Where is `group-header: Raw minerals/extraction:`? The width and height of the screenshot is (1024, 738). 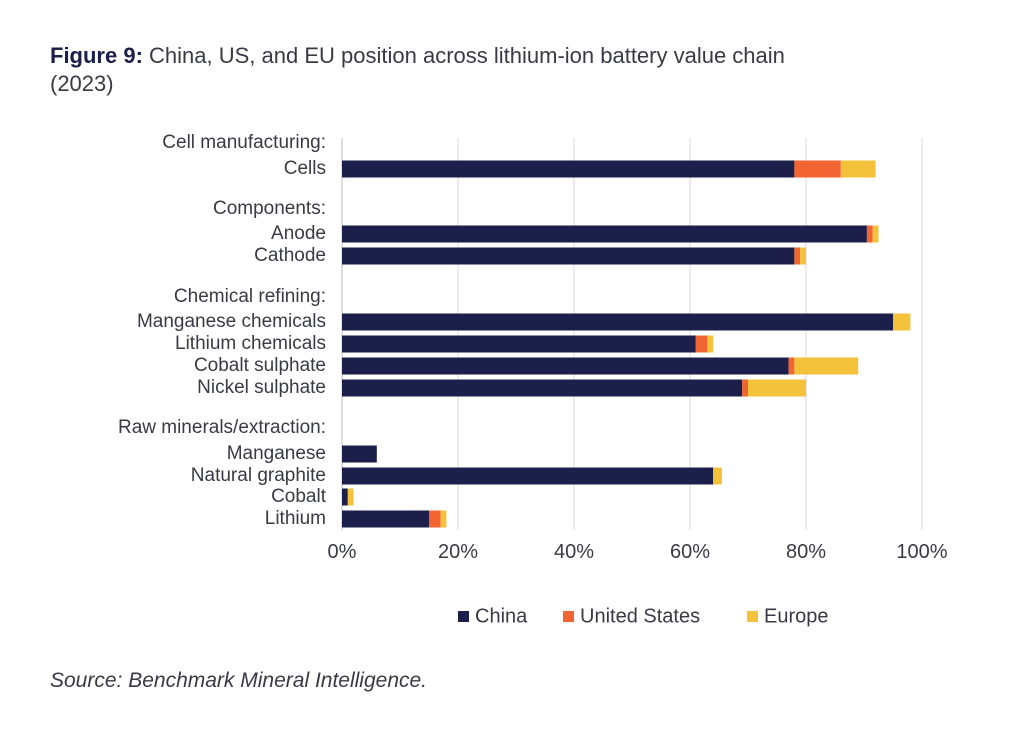 group-header: Raw minerals/extraction: is located at coordinates (222, 427).